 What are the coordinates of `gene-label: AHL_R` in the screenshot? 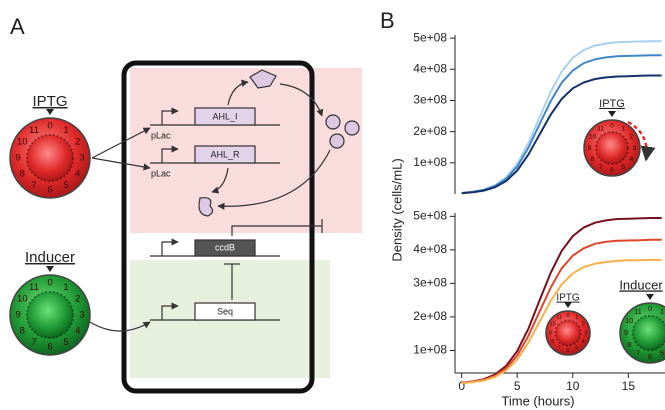 It's located at (225, 154).